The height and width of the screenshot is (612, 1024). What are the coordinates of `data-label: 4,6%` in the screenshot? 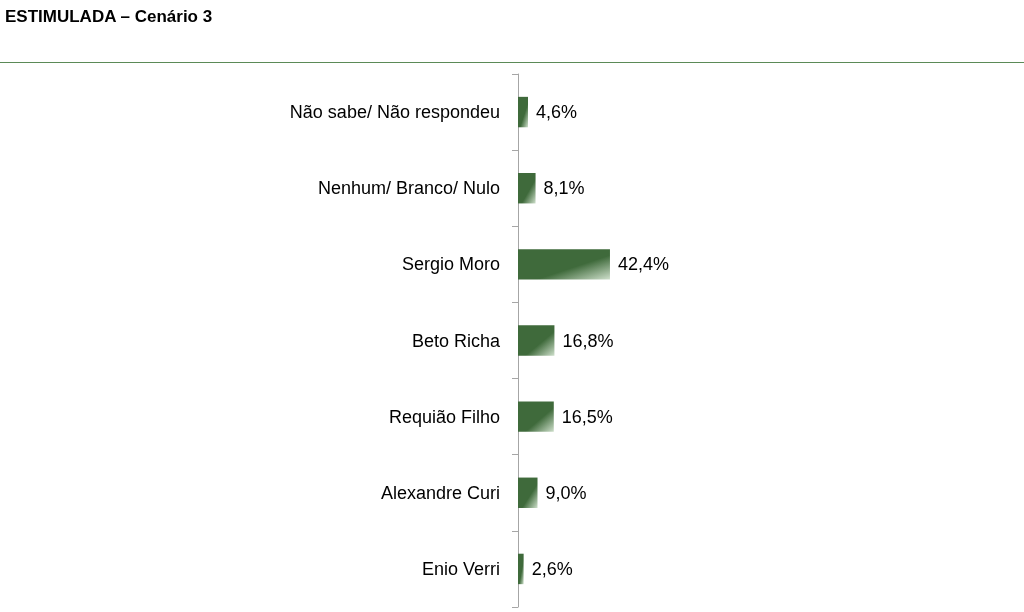 It's located at (556, 112).